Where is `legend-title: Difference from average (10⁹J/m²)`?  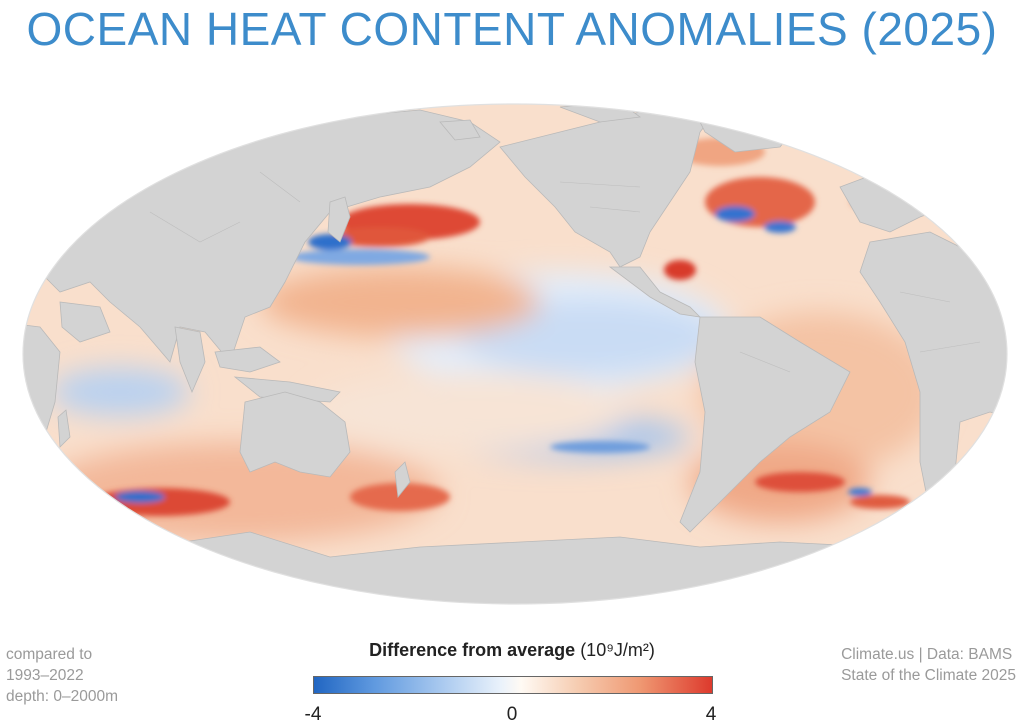
legend-title: Difference from average (10⁹J/m²) is located at coordinates (512, 650).